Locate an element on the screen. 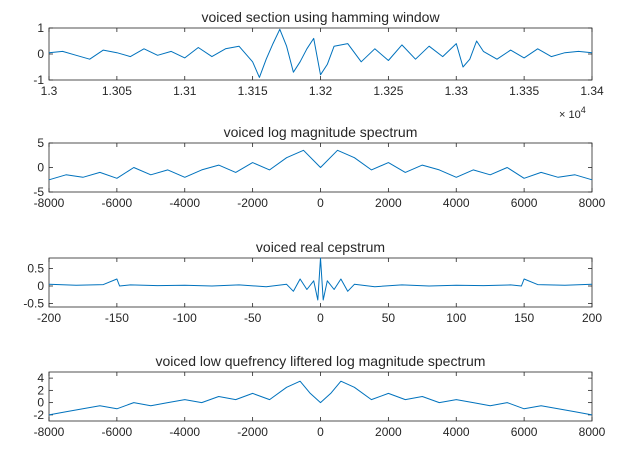 The width and height of the screenshot is (627, 473). chart-title: voiced log magnitude spectrum is located at coordinates (321, 132).